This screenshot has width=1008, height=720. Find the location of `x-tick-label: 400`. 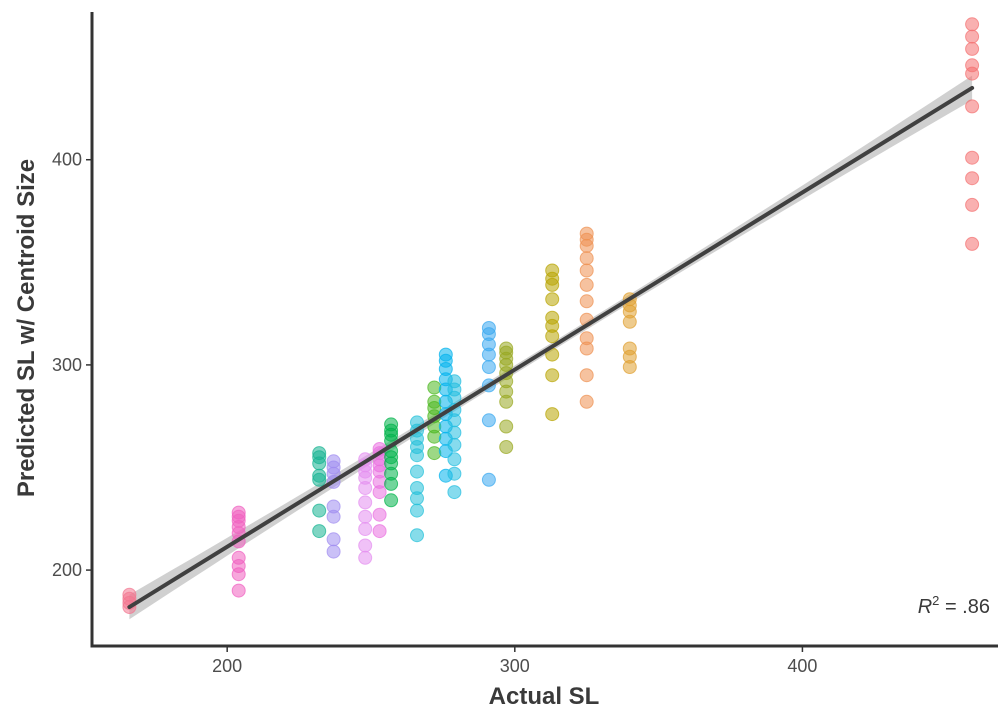

x-tick-label: 400 is located at coordinates (802, 666).